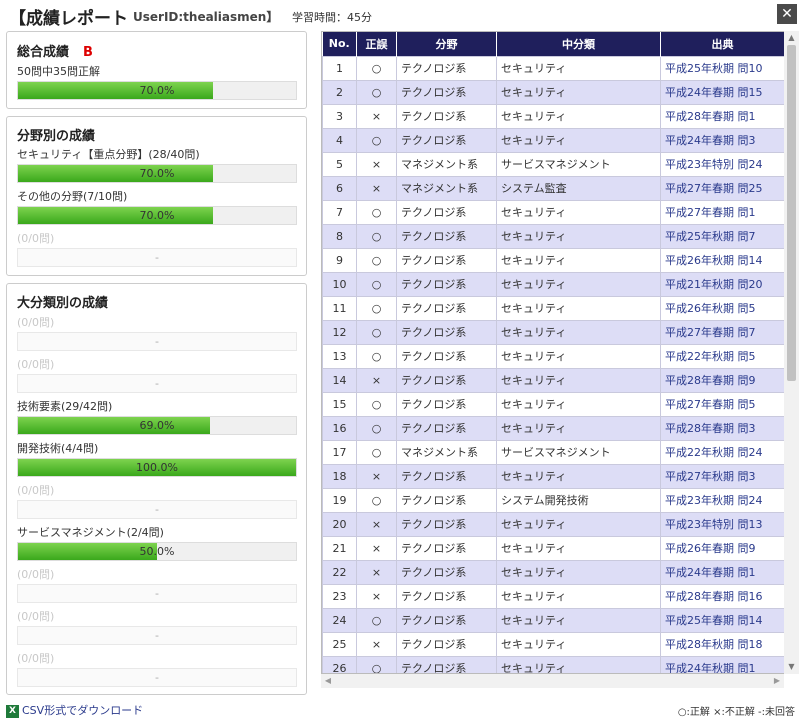  I want to click on source-link: 平成28年秋期 問18, so click(722, 644).